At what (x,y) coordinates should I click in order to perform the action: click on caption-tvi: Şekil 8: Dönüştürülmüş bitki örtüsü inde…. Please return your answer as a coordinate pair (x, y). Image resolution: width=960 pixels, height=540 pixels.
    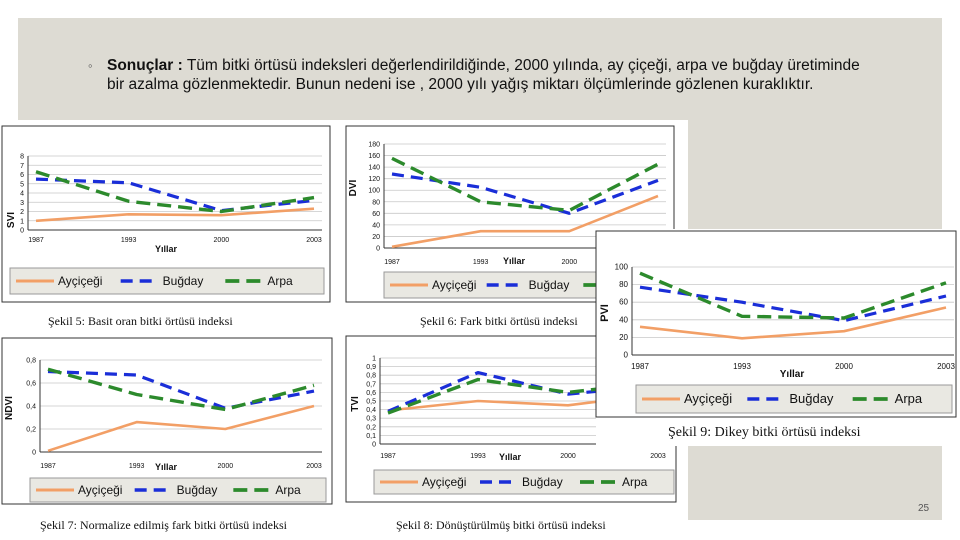
    Looking at the image, I should click on (501, 525).